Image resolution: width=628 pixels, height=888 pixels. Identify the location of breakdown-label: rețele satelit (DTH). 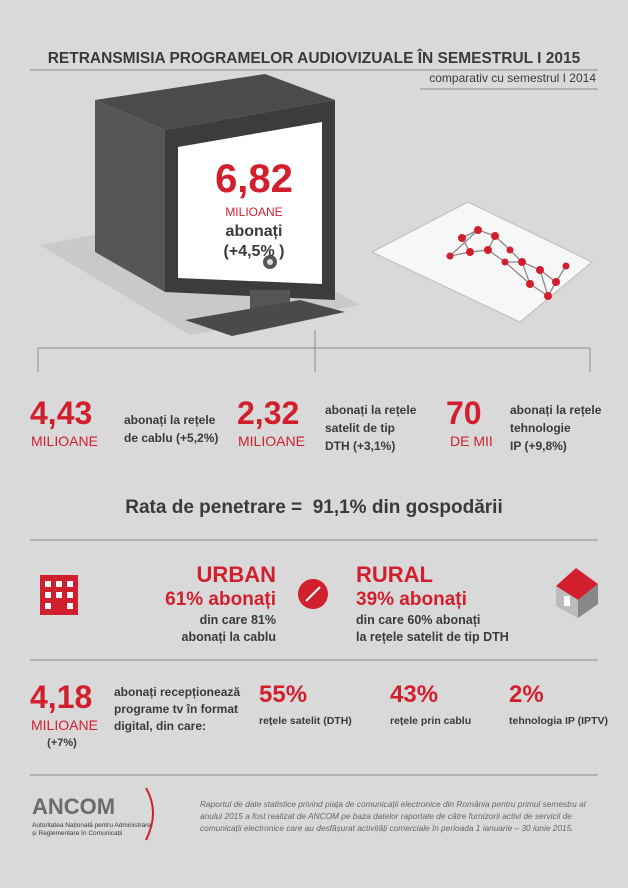
(305, 721).